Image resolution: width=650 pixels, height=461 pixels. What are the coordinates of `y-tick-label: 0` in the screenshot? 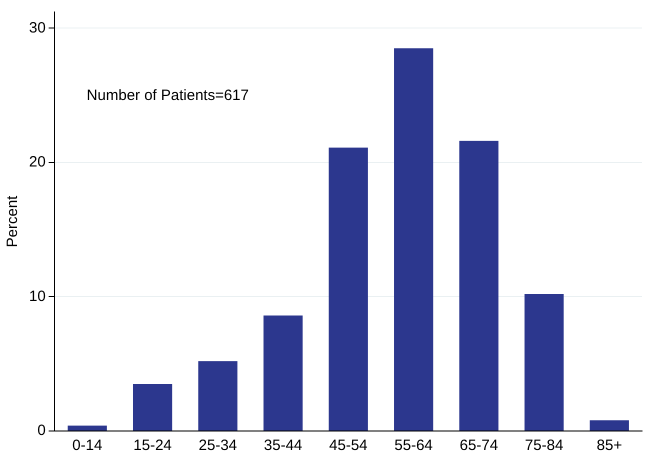 It's located at (41, 431).